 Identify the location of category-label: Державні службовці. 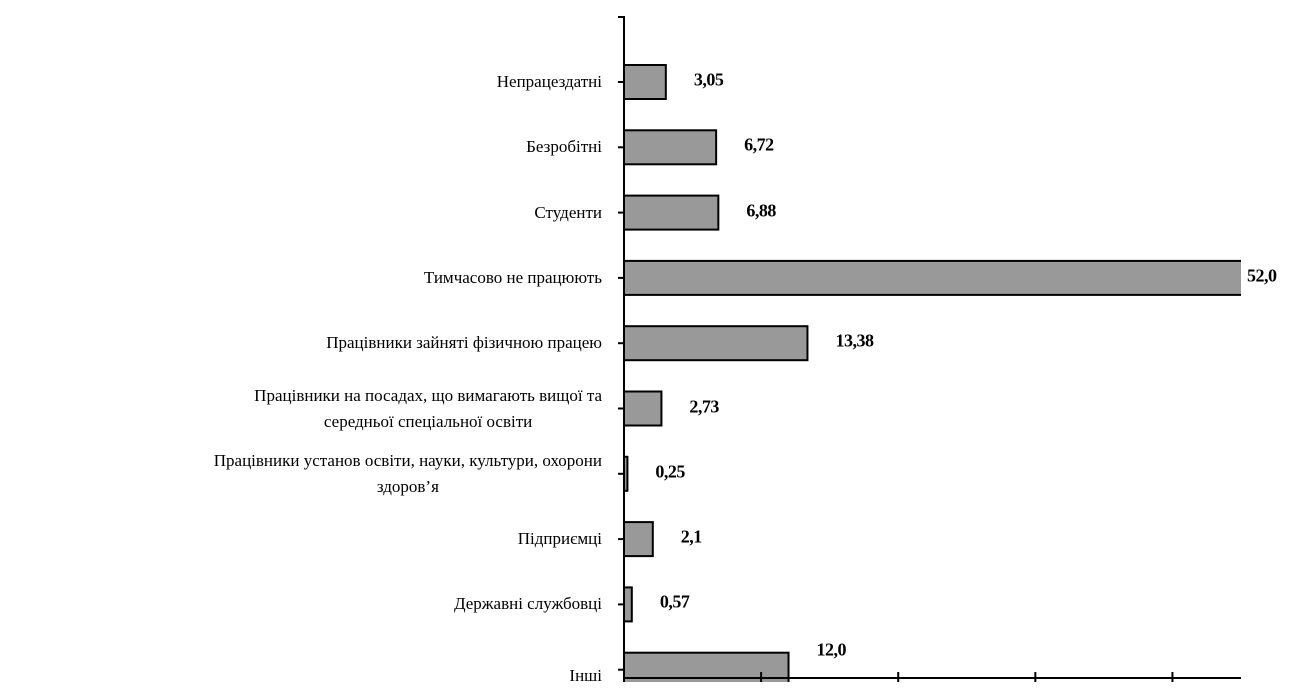
(527, 604).